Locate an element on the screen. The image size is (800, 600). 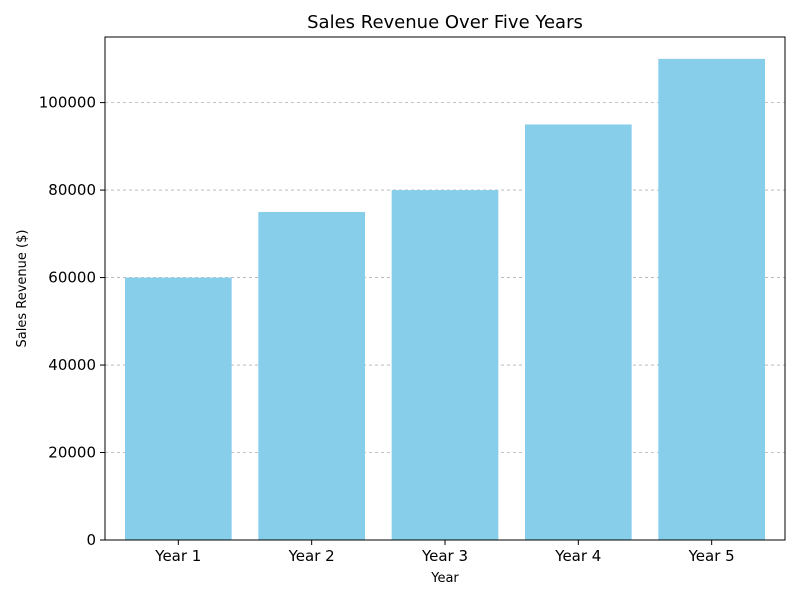
x-axis-ticks: Year 1 Year 2 Year 3 Year 4 Year 5 is located at coordinates (444, 552).